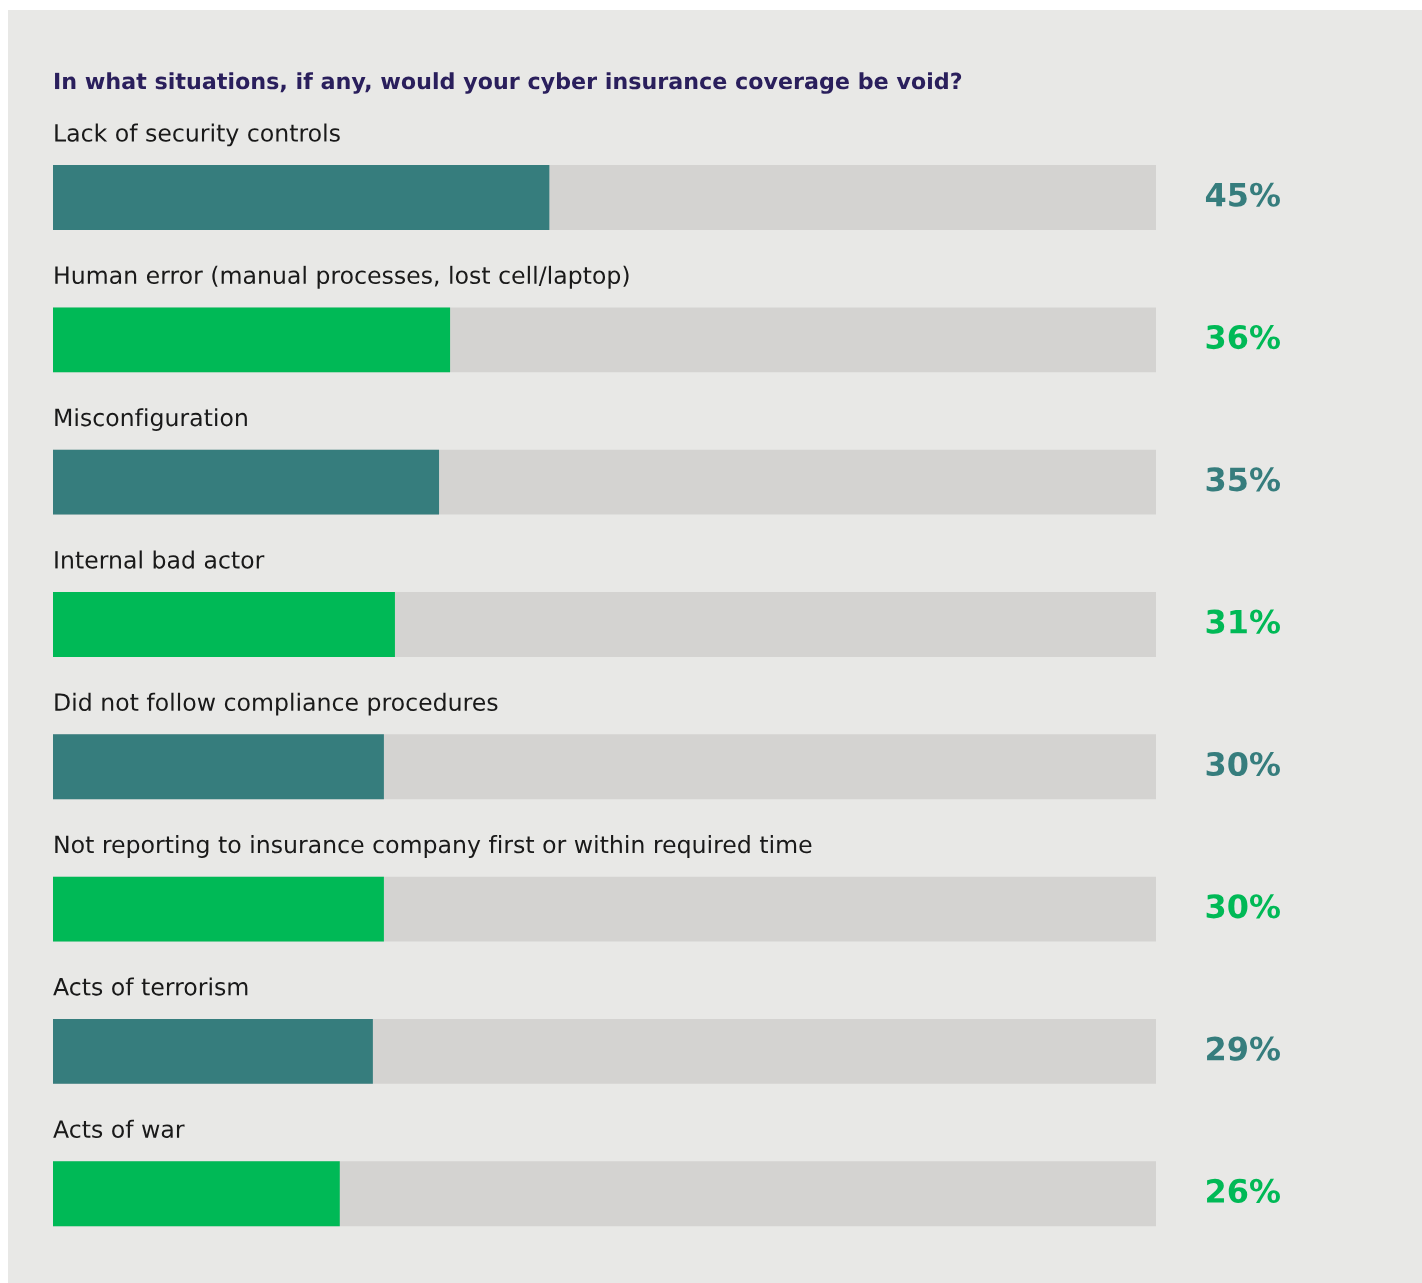 The width and height of the screenshot is (1422, 1283). What do you see at coordinates (1243, 621) in the screenshot?
I see `data-label: 31%` at bounding box center [1243, 621].